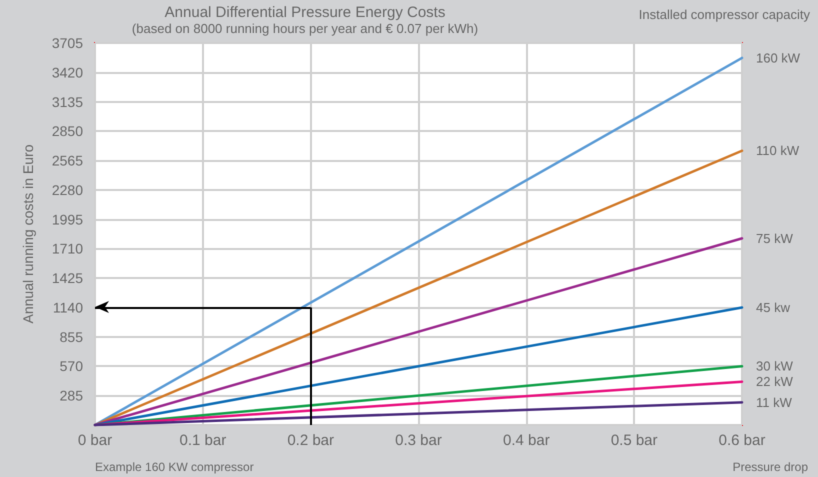  Describe the element at coordinates (95, 440) in the screenshot. I see `x-tick-label: 0 bar` at that location.